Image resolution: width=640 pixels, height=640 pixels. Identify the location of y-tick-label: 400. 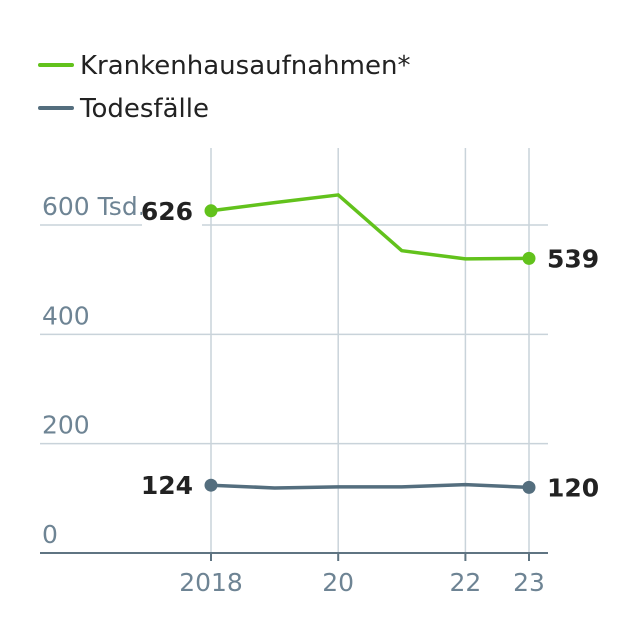
(66, 315).